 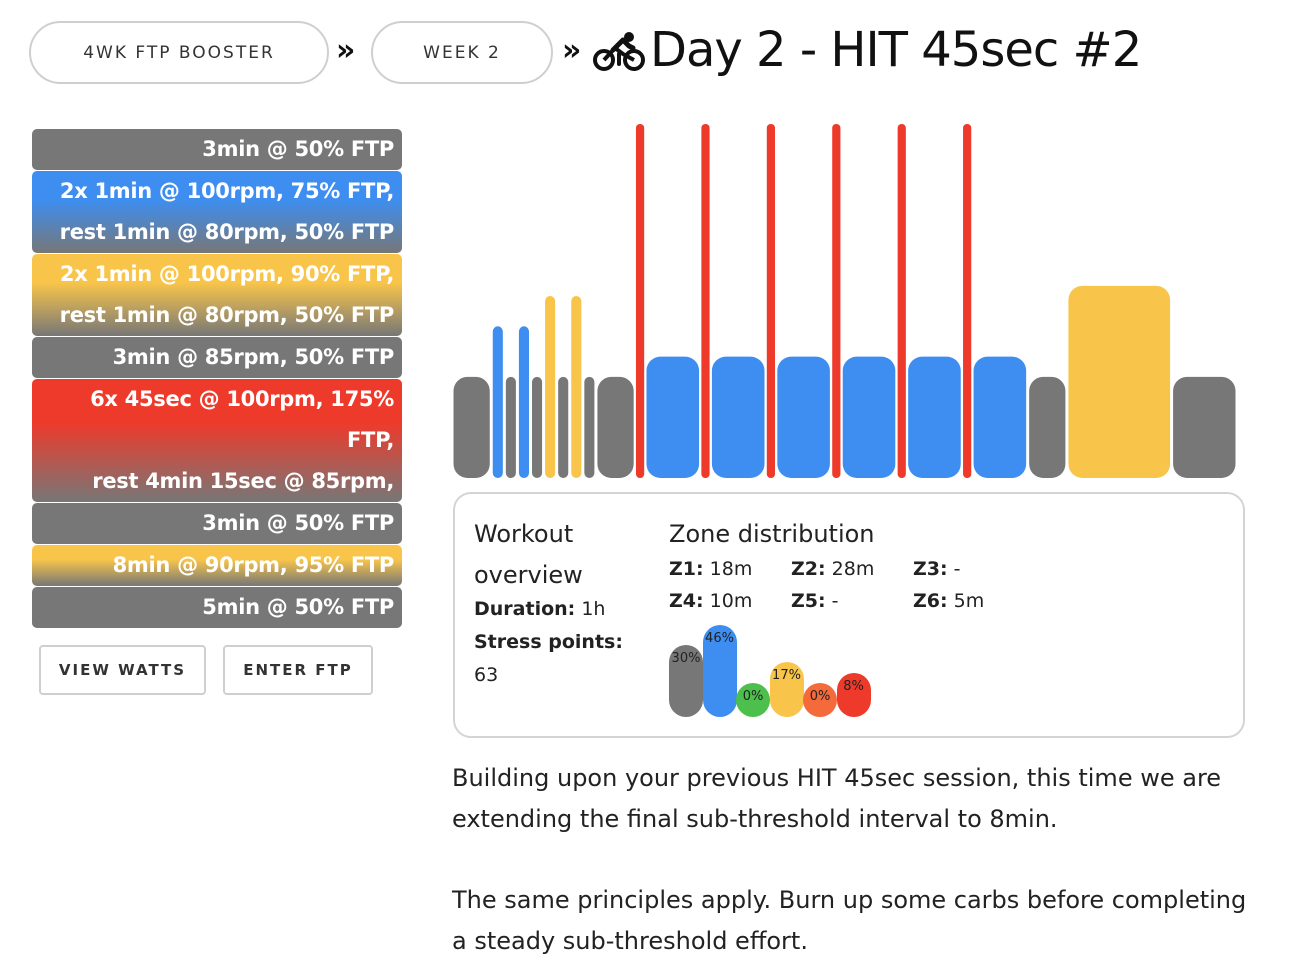 What do you see at coordinates (253, 565) in the screenshot?
I see `workout-segment-text: 8min @ 90rpm, 95% FTP` at bounding box center [253, 565].